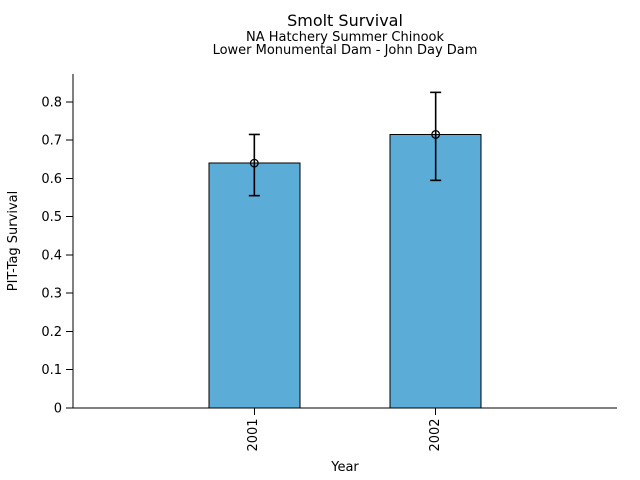  I want to click on y-tick-label-0.6: 0.6, so click(51, 179).